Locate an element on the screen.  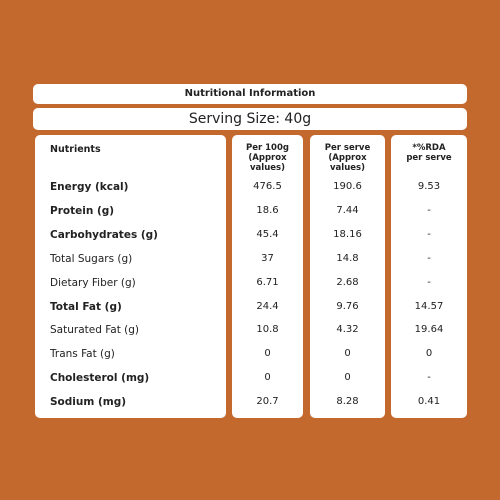
nutrient-name: Saturated Fat (g) is located at coordinates (95, 330).